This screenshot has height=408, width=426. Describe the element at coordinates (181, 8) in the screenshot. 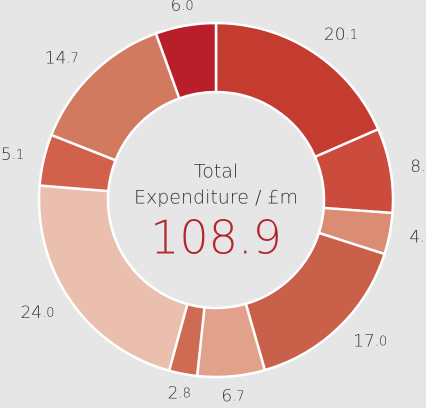

I see `value-label: 6.0` at that location.